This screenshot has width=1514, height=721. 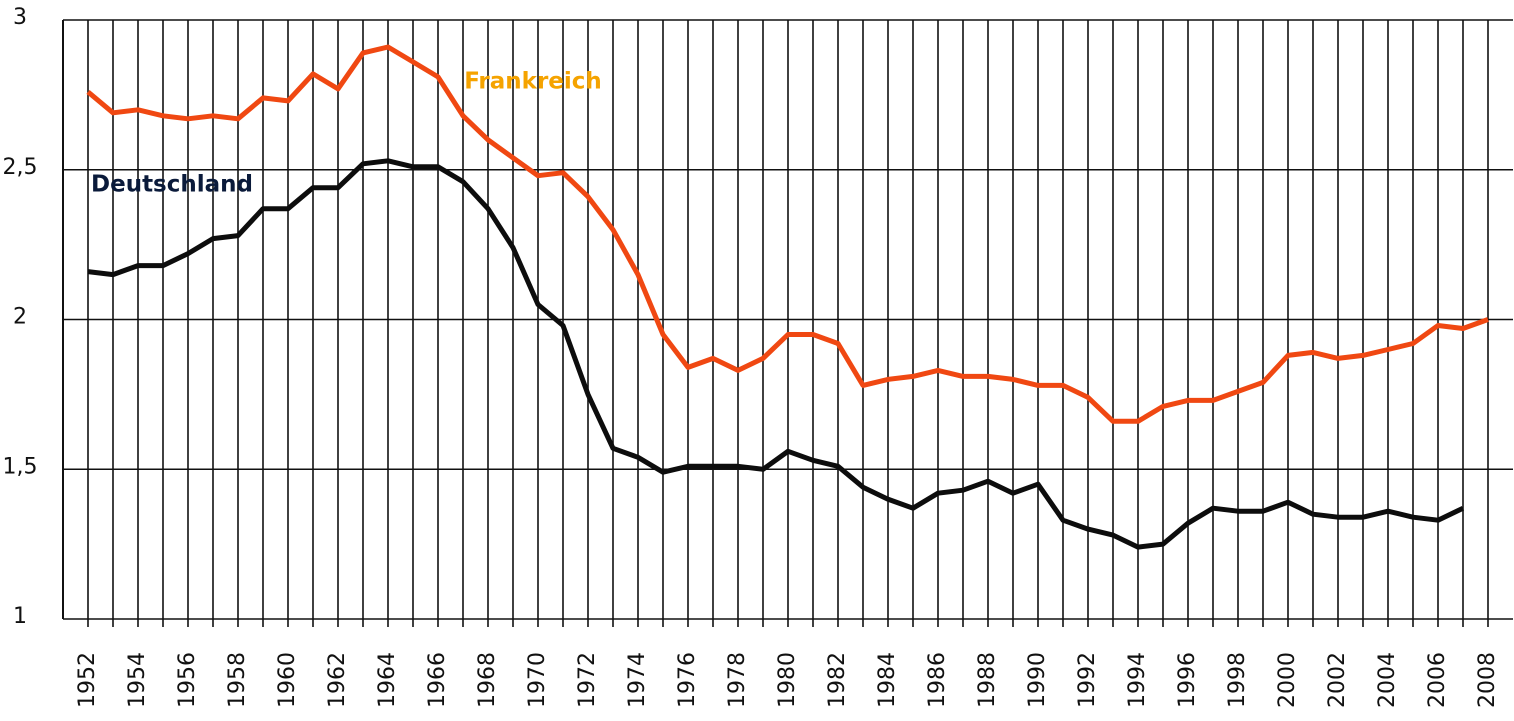 I want to click on x-tick-label: 2008, so click(x=1487, y=680).